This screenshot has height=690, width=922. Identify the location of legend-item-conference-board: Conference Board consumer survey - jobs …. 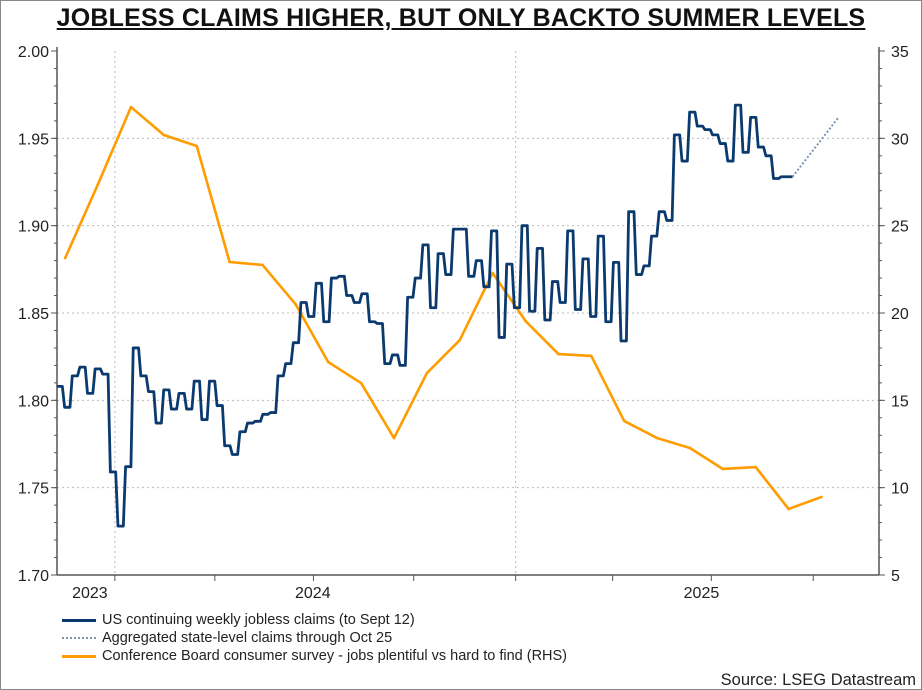
(314, 656).